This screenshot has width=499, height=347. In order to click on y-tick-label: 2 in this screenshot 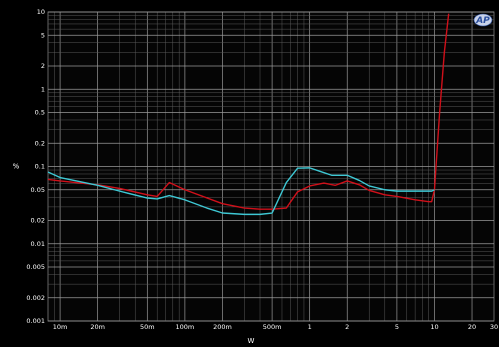, I will do `click(43, 66)`.